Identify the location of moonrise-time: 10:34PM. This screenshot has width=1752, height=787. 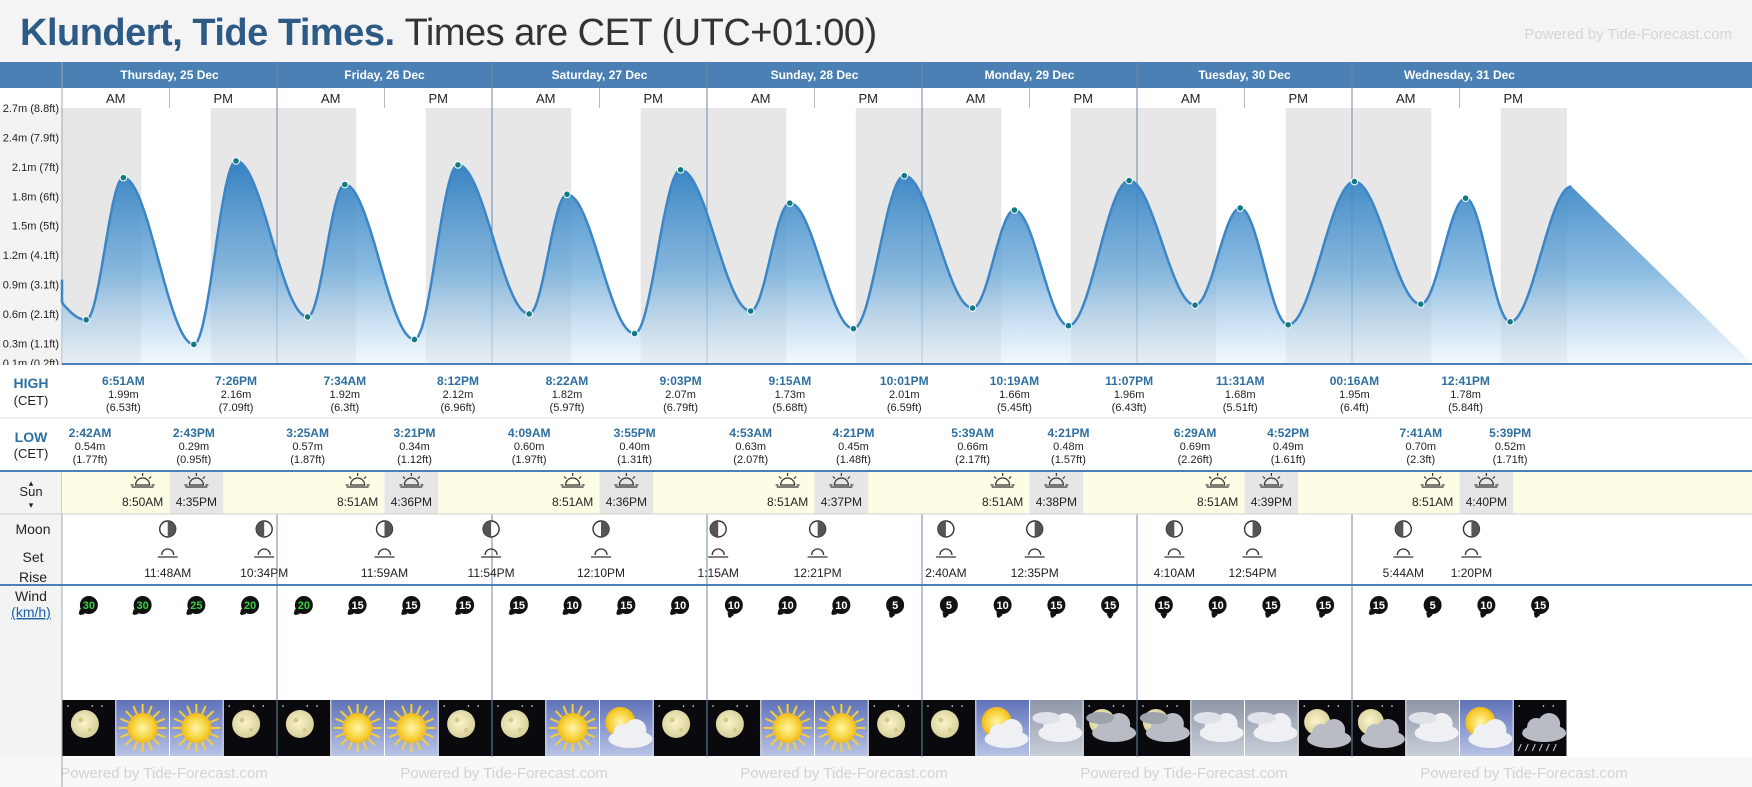
(264, 573).